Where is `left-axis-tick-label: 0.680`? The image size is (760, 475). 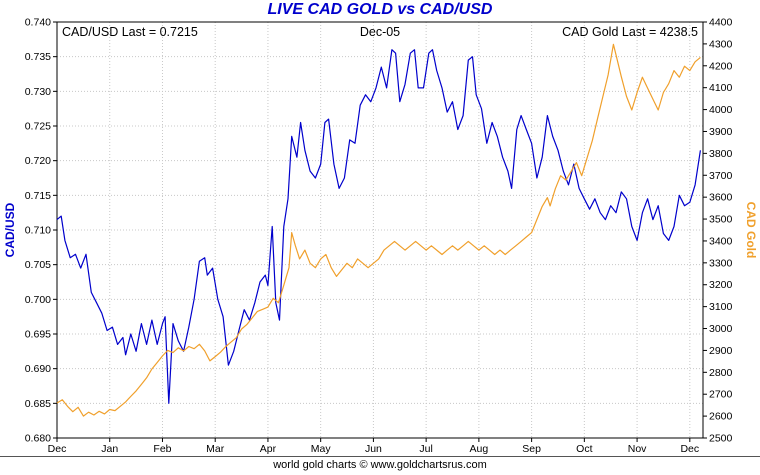 left-axis-tick-label: 0.680 is located at coordinates (38, 439).